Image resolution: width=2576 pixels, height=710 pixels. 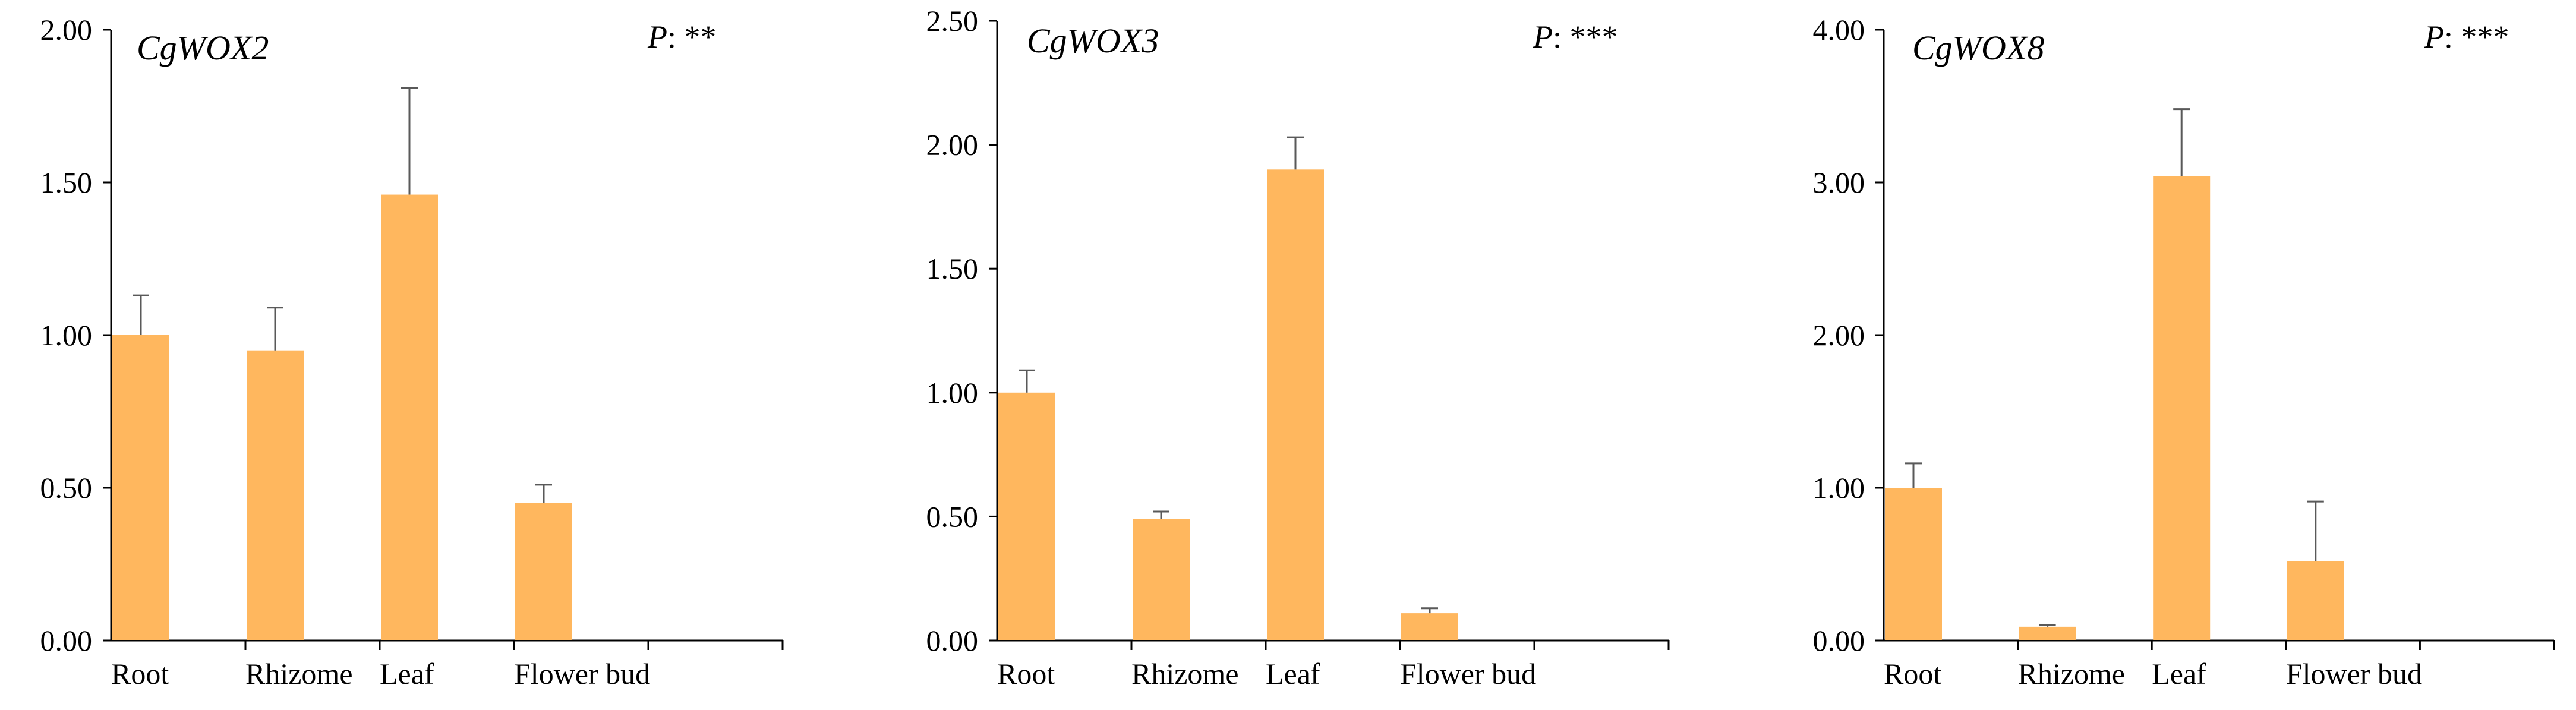 What do you see at coordinates (1839, 182) in the screenshot?
I see `y-tick-label: 3.00` at bounding box center [1839, 182].